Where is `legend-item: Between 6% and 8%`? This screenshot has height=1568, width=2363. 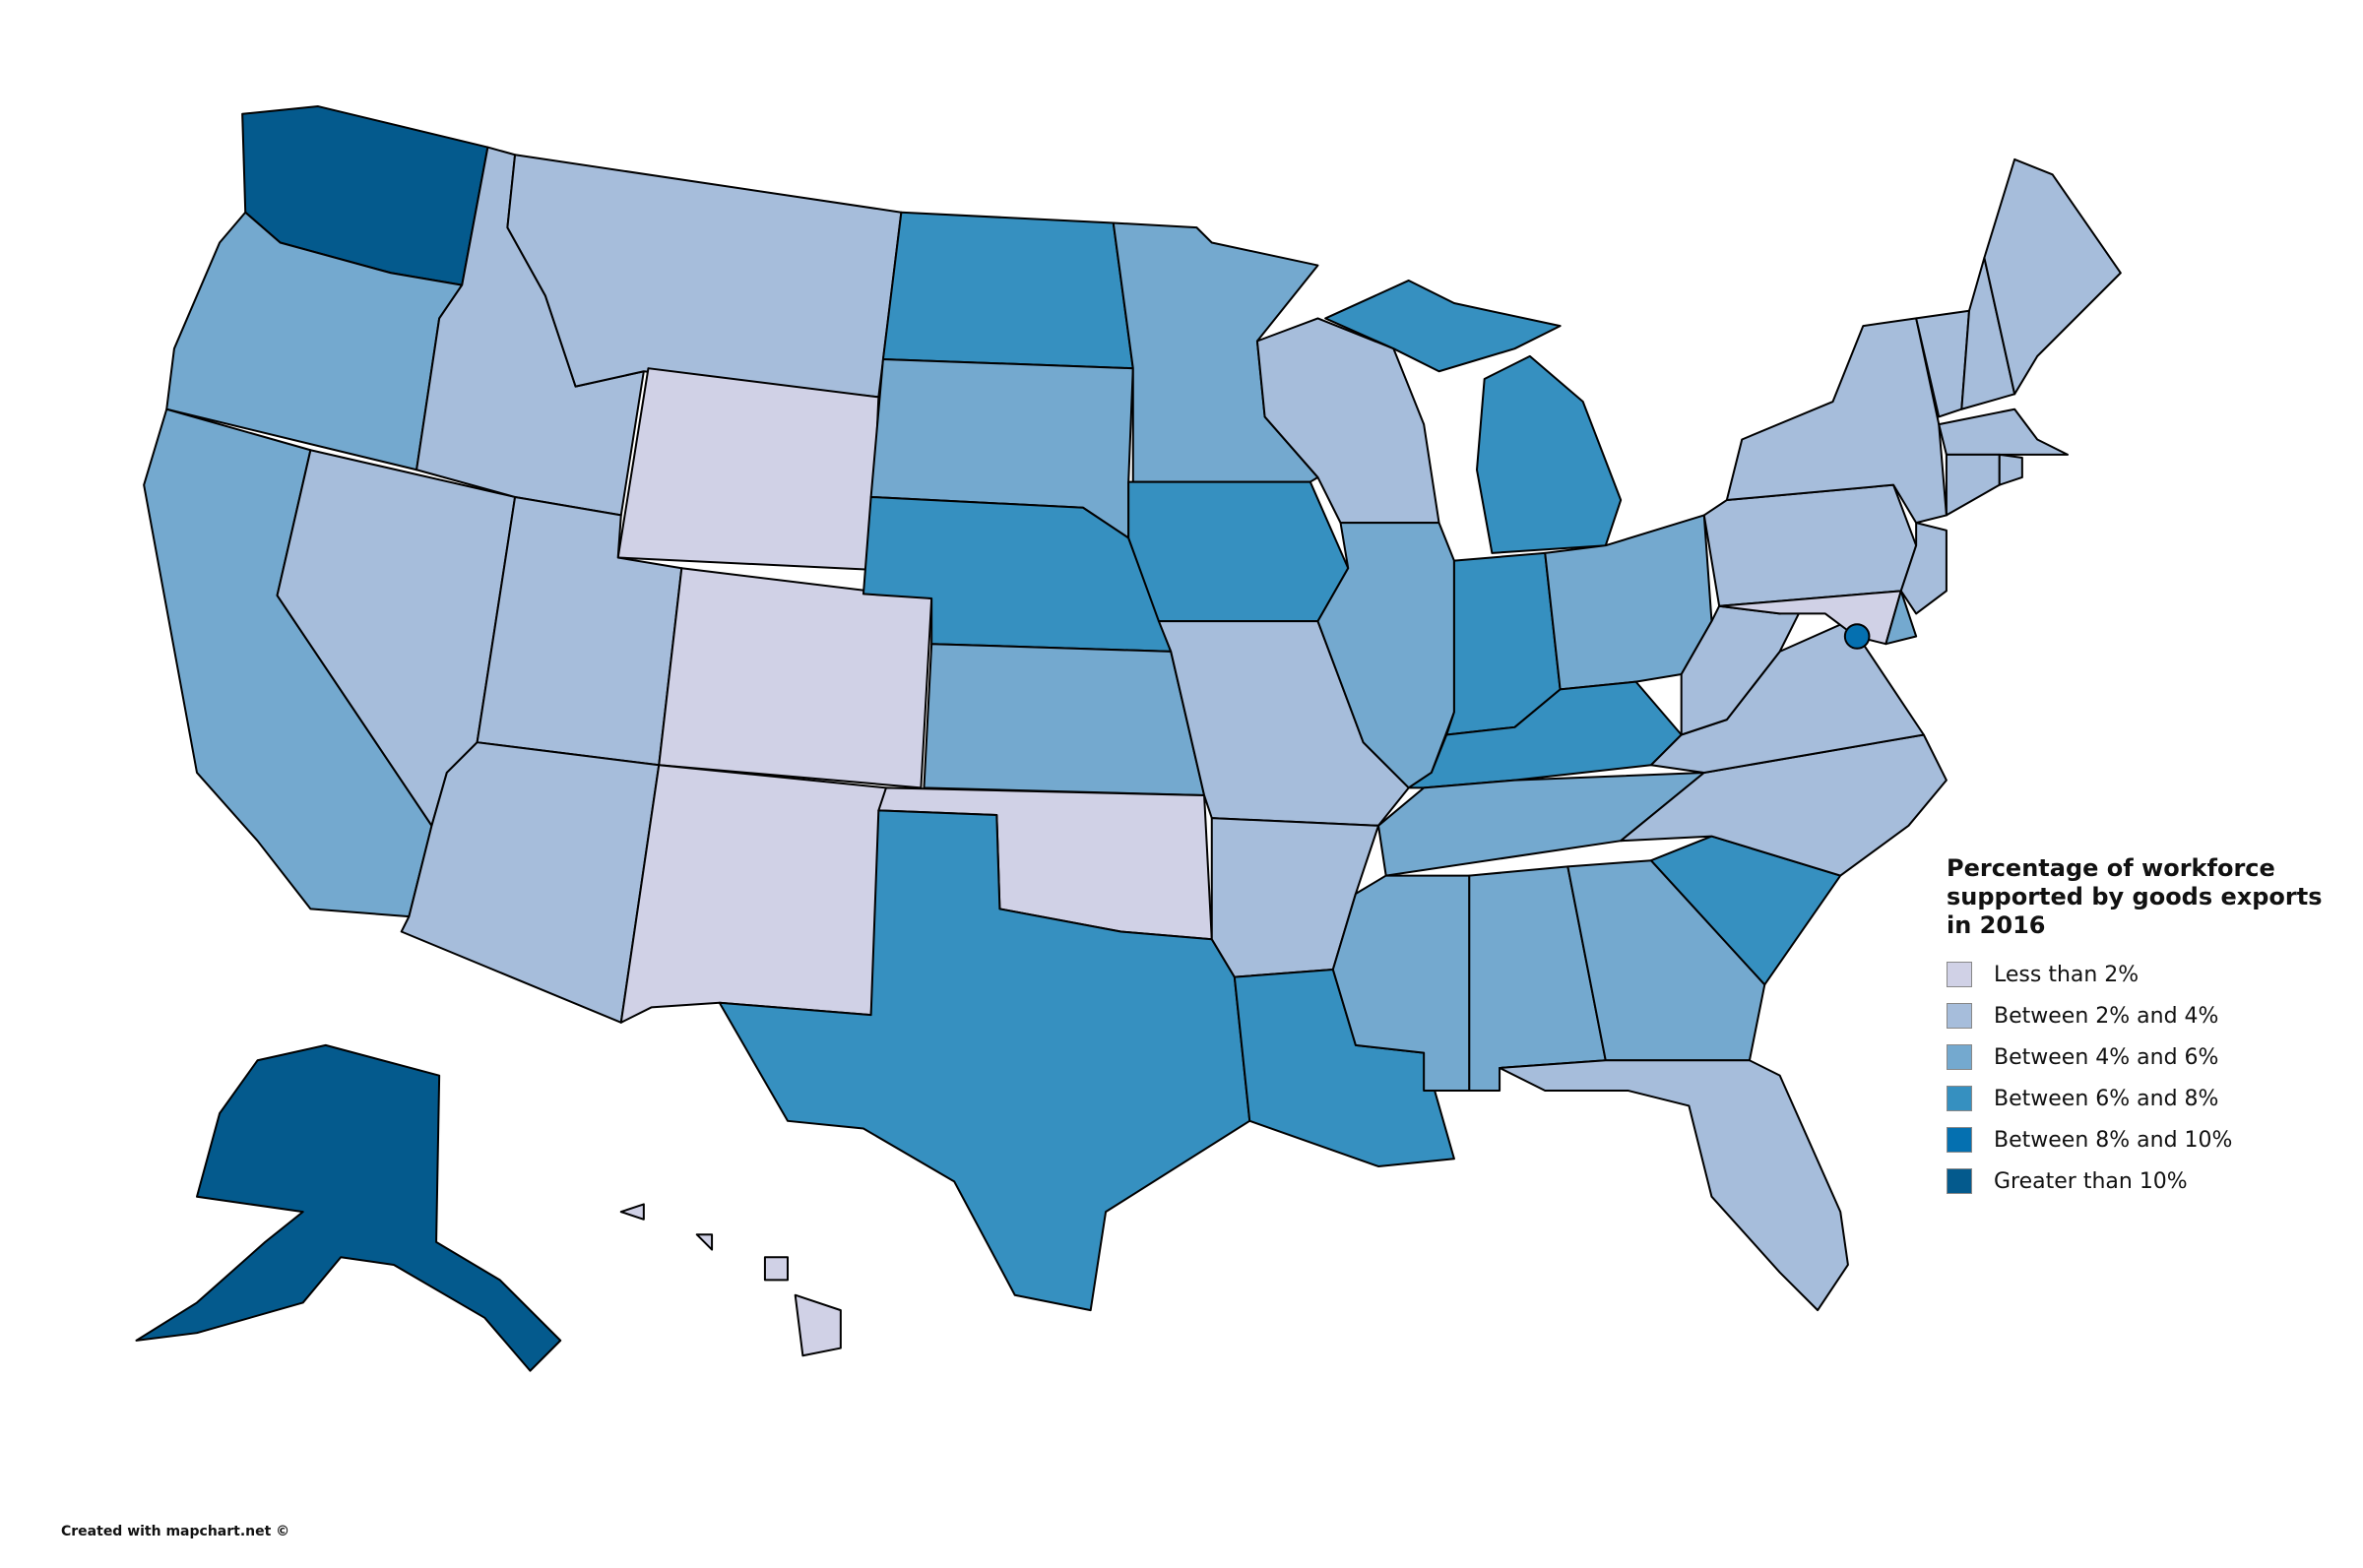
legend-item: Between 6% and 8% is located at coordinates (2139, 1098).